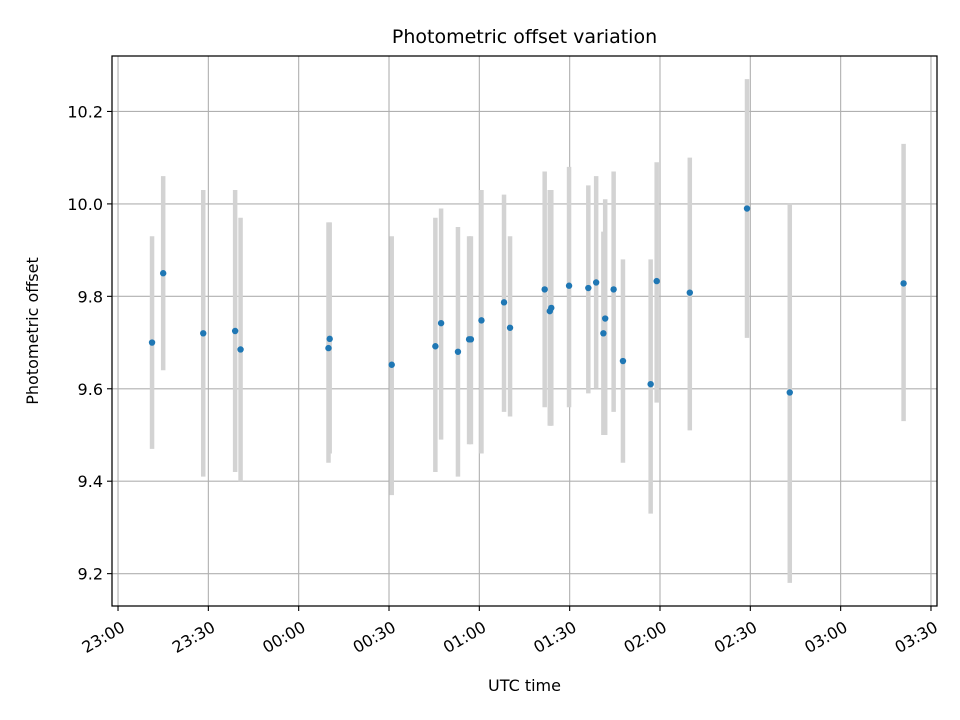 The width and height of the screenshot is (960, 720). I want to click on y-tick-label: 10.0, so click(85, 204).